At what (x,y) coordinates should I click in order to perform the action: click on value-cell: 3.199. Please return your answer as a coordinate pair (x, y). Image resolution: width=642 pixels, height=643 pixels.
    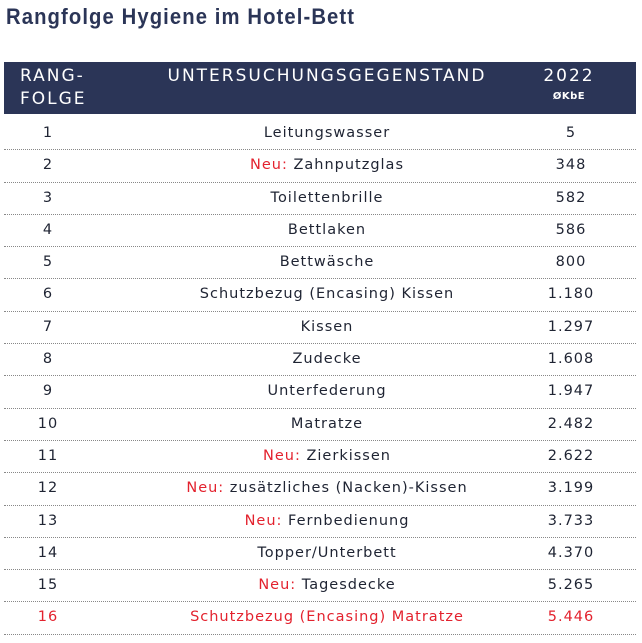
    Looking at the image, I should click on (571, 488).